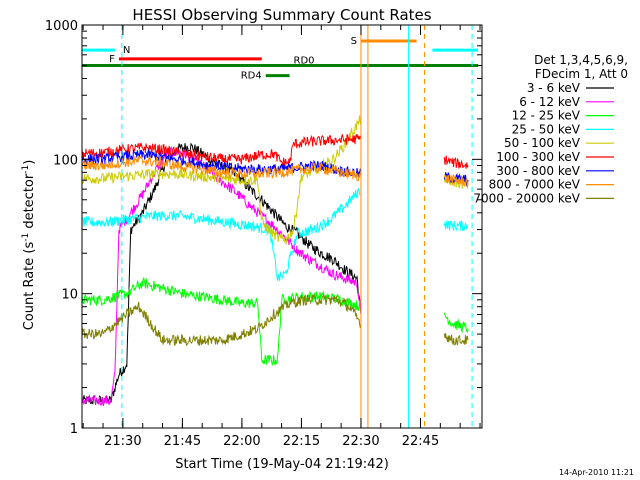 This screenshot has width=640, height=480. Describe the element at coordinates (122, 441) in the screenshot. I see `x-tick-label-0: 21:30` at that location.